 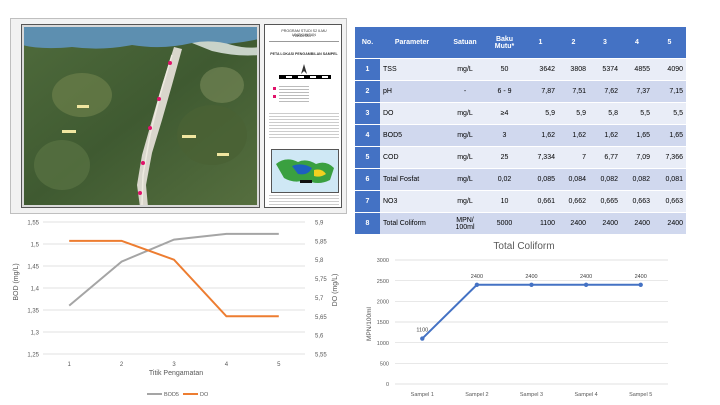 What do you see at coordinates (573, 201) in the screenshot?
I see `cell-point-2: 0,662` at bounding box center [573, 201].